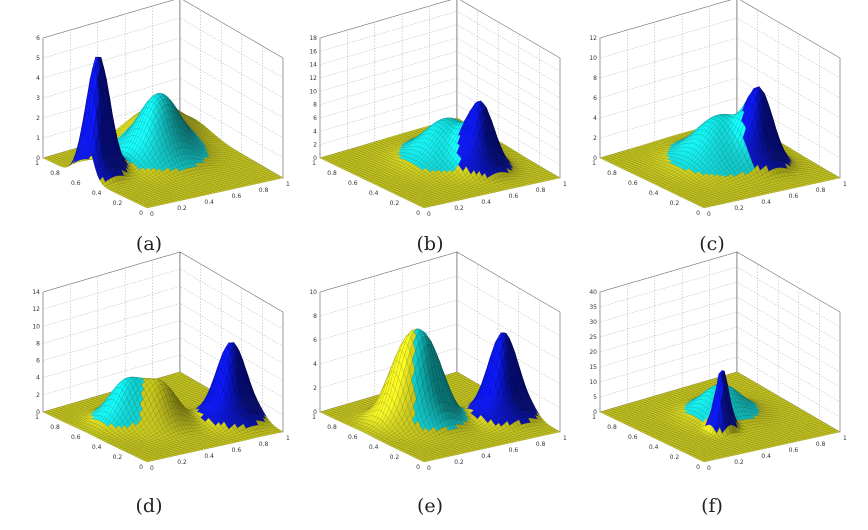  What do you see at coordinates (38, 58) in the screenshot?
I see `z-tick-label: 5` at bounding box center [38, 58].